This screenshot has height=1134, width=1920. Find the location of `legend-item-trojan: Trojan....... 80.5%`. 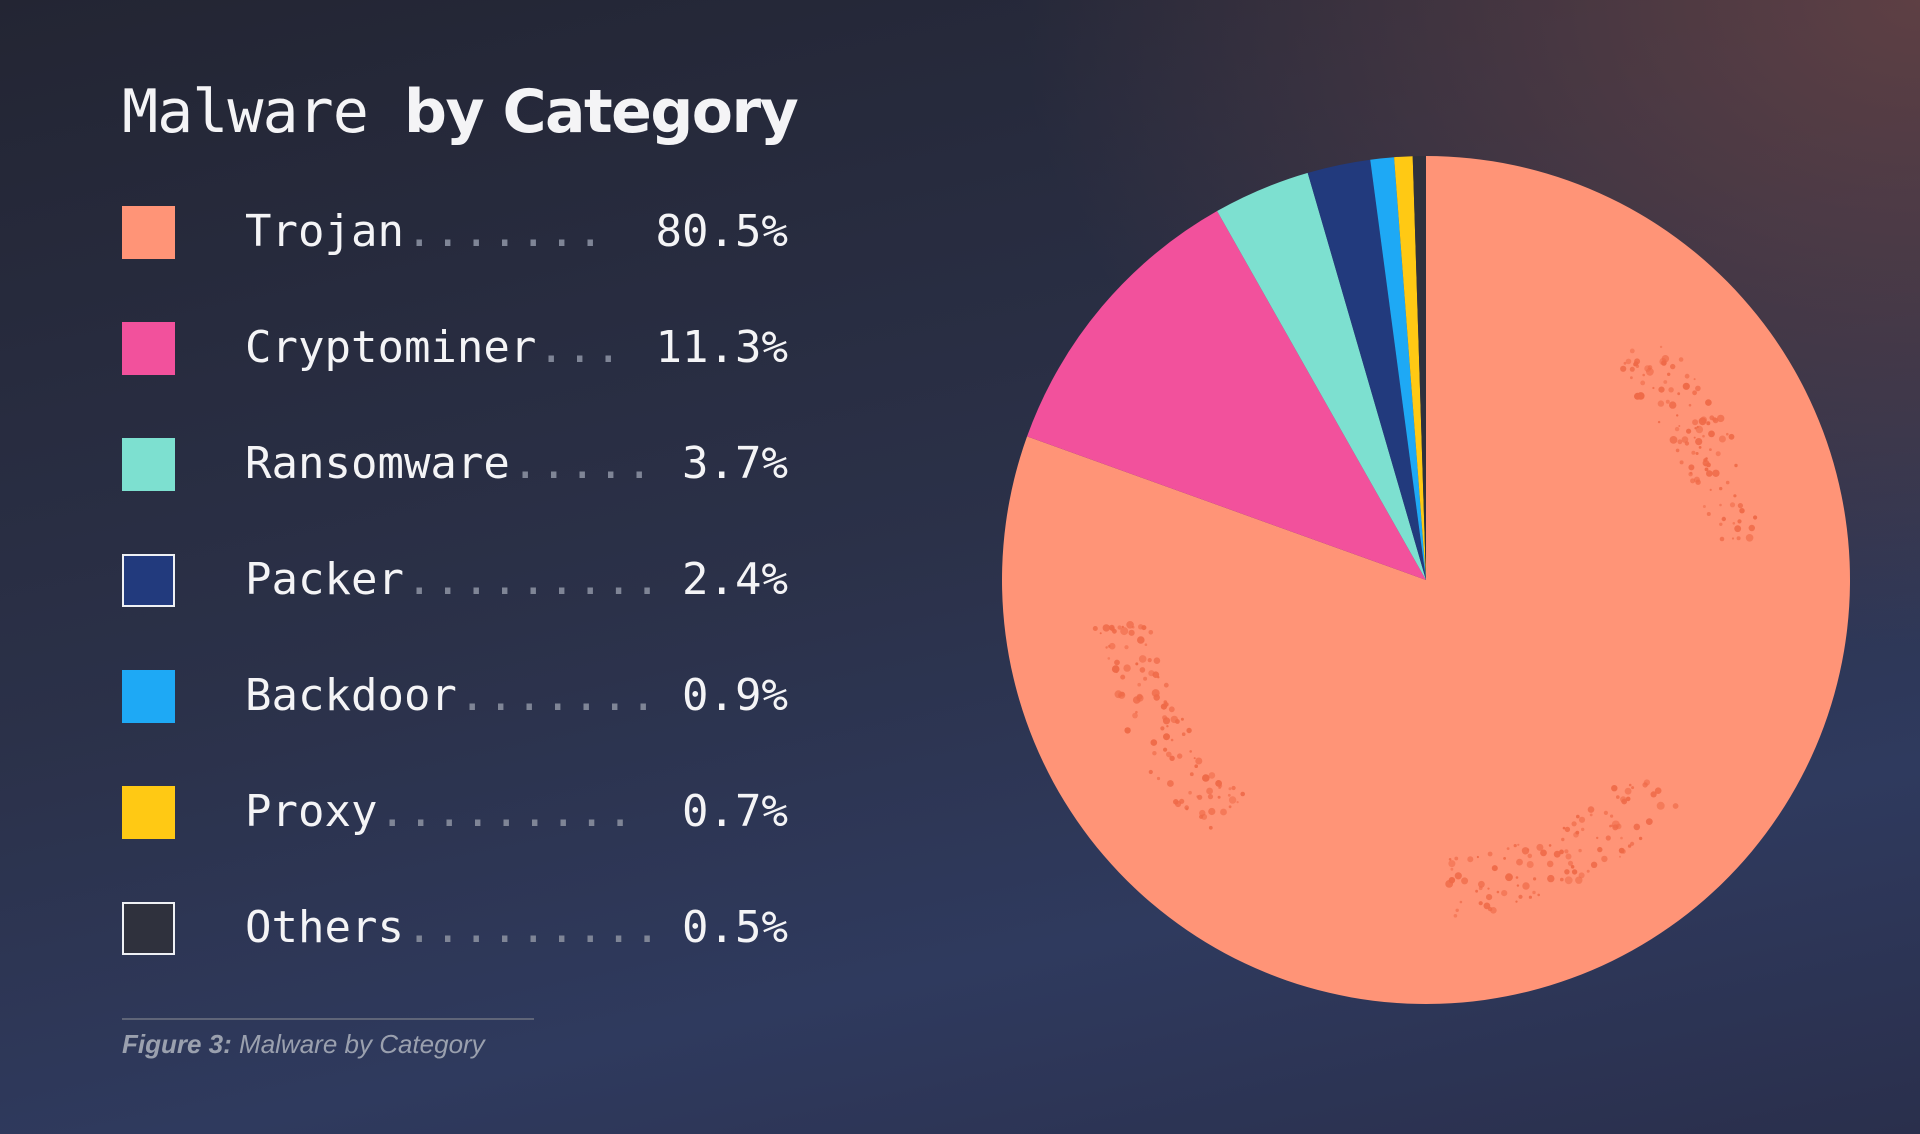

legend-item-trojan: Trojan....... 80.5% is located at coordinates (455, 261).